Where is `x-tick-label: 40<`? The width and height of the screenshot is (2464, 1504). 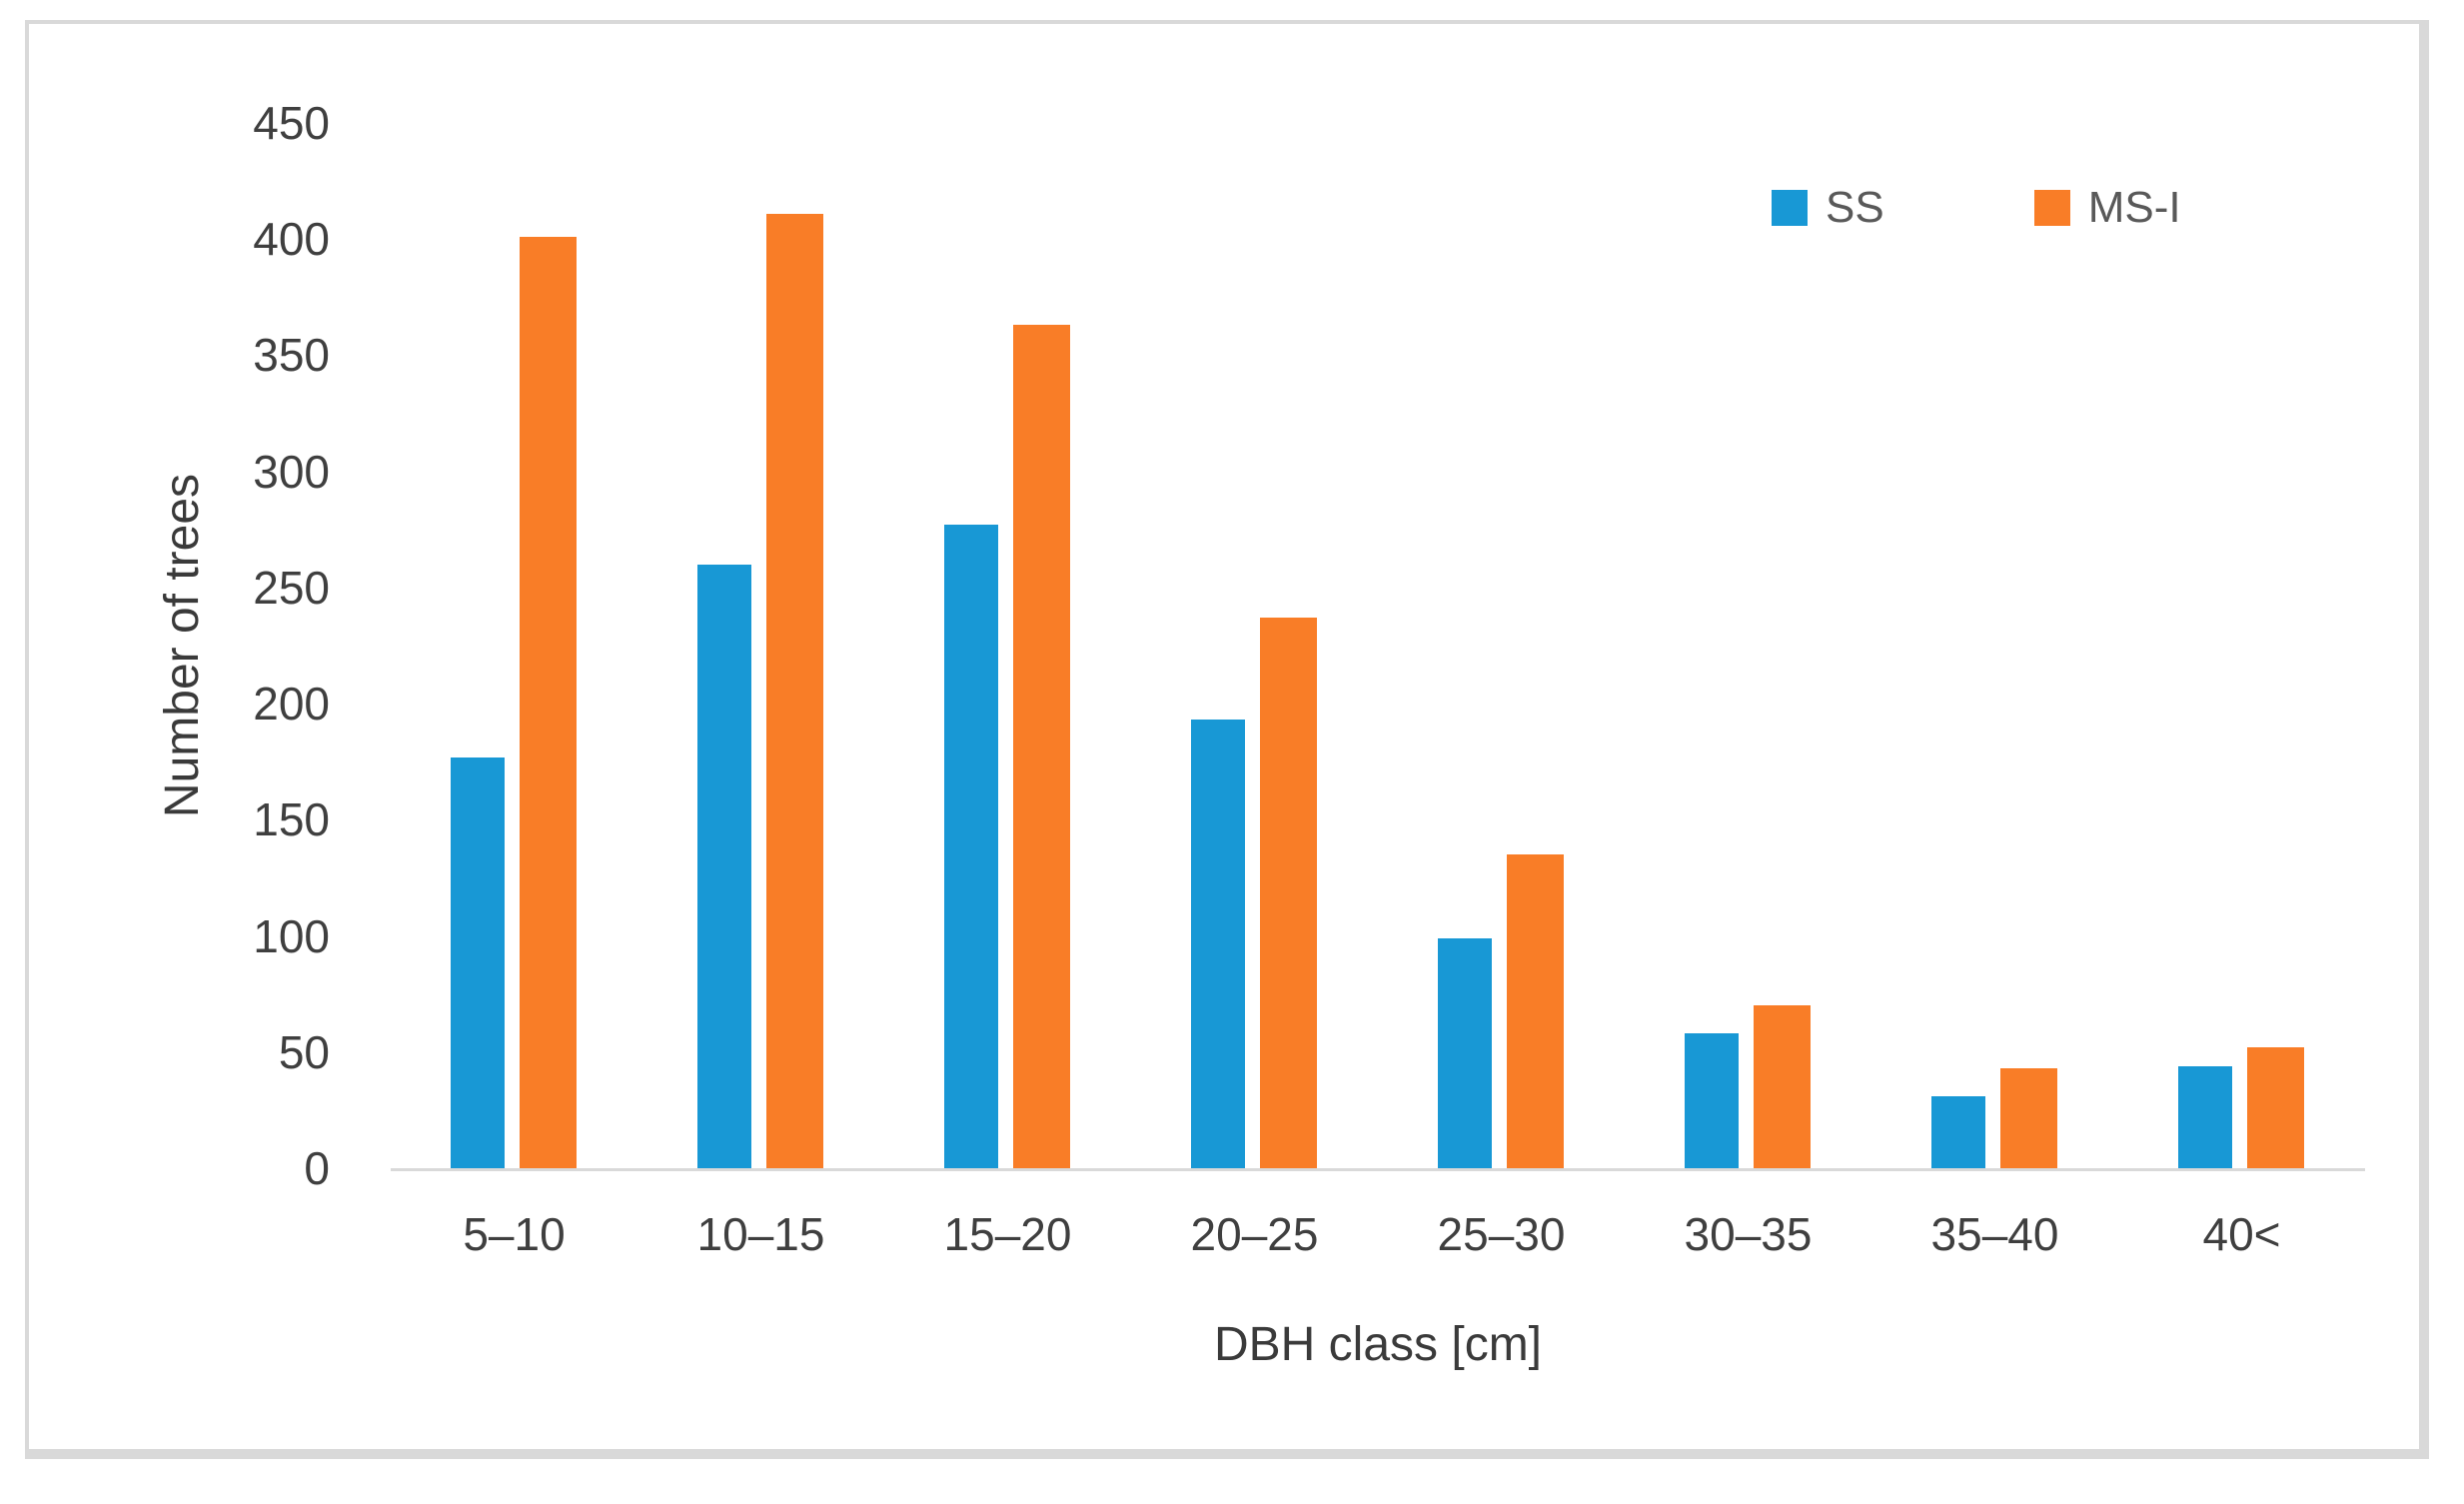
x-tick-label: 40< is located at coordinates (2241, 1234).